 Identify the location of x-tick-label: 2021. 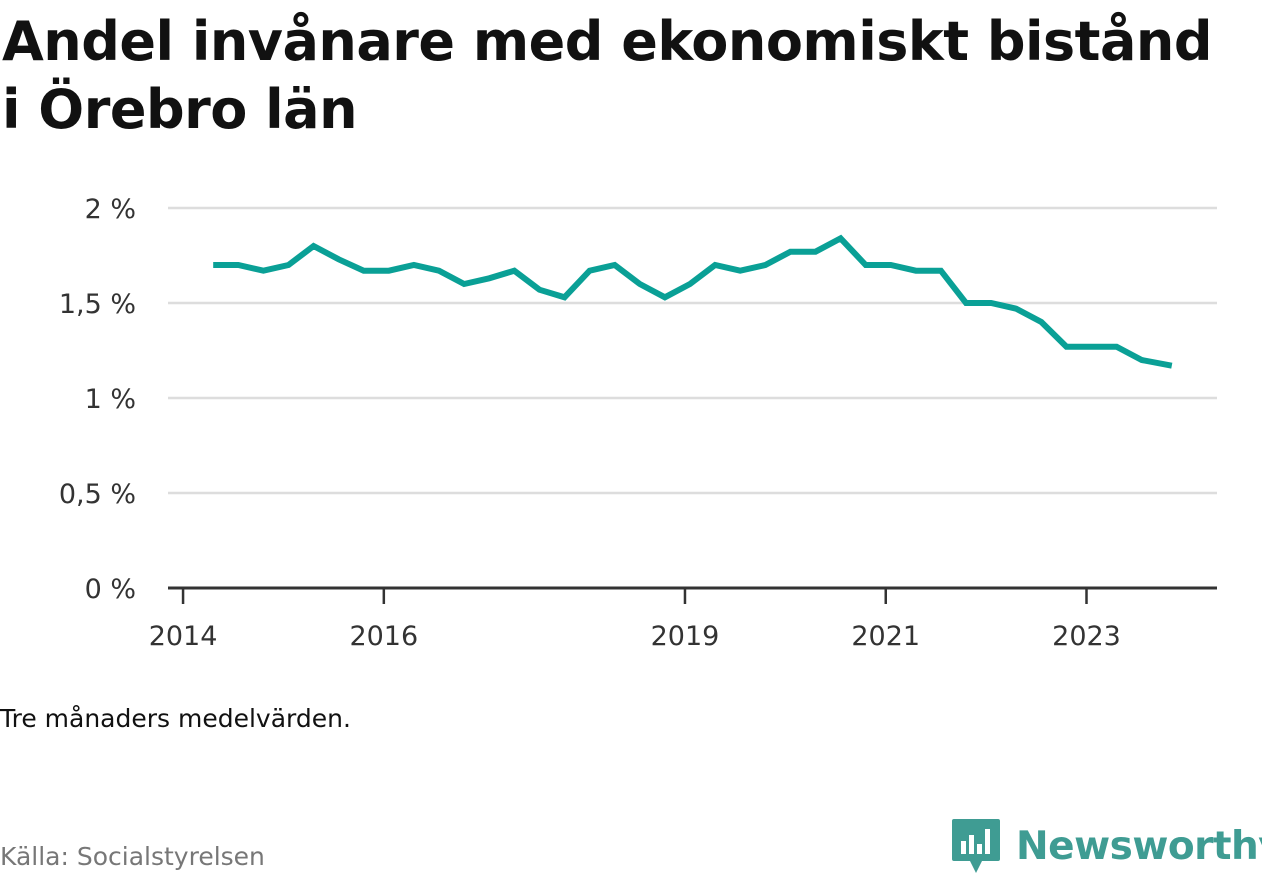
(885, 636).